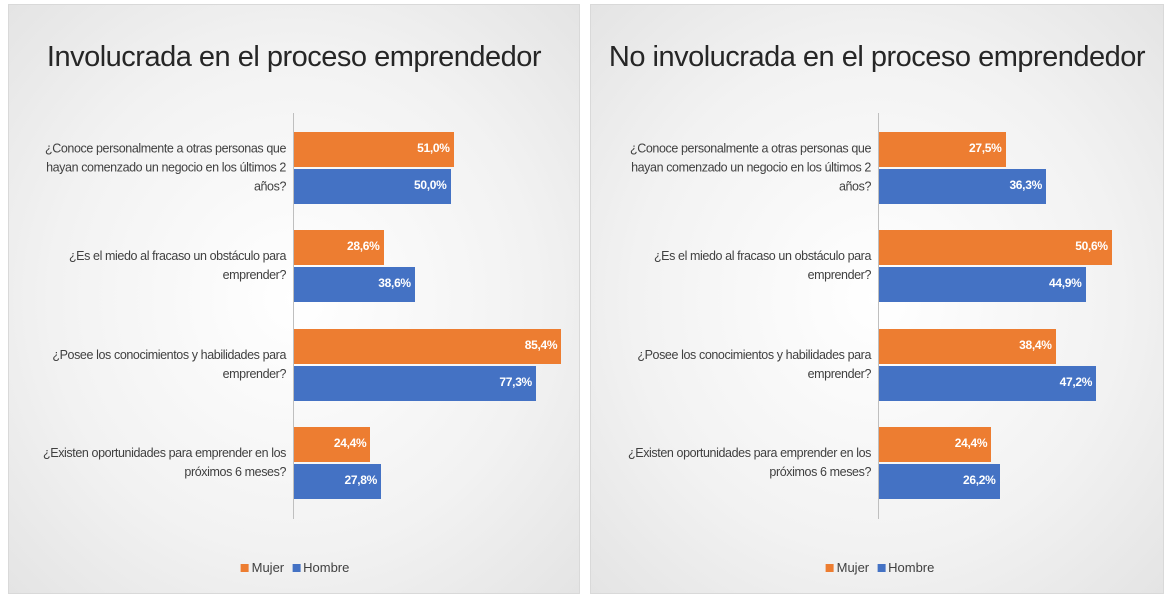 The height and width of the screenshot is (598, 1164). What do you see at coordinates (979, 480) in the screenshot?
I see `data-label: 26,2%` at bounding box center [979, 480].